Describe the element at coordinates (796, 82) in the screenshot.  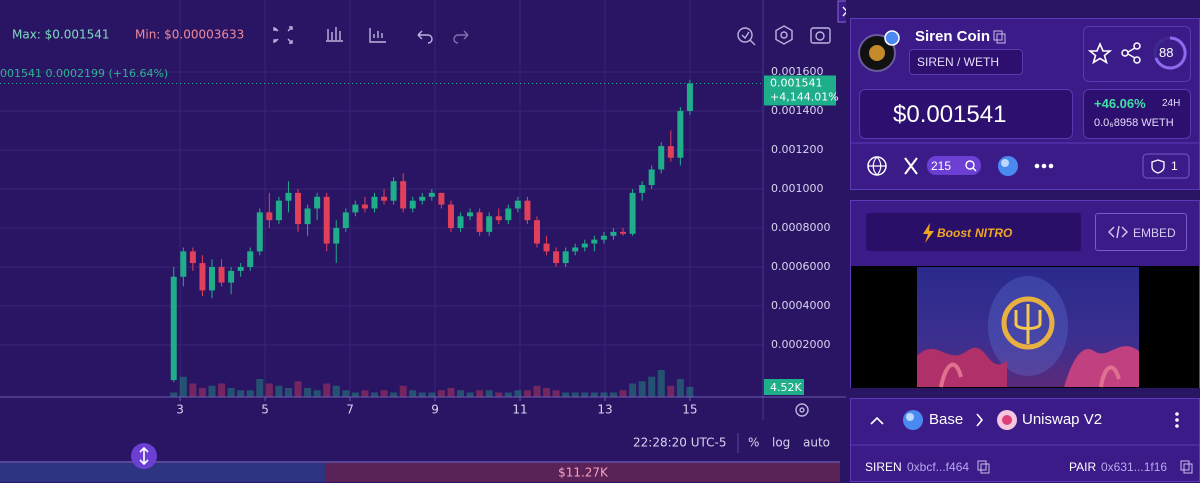
I see `price-label: 0.001541` at that location.